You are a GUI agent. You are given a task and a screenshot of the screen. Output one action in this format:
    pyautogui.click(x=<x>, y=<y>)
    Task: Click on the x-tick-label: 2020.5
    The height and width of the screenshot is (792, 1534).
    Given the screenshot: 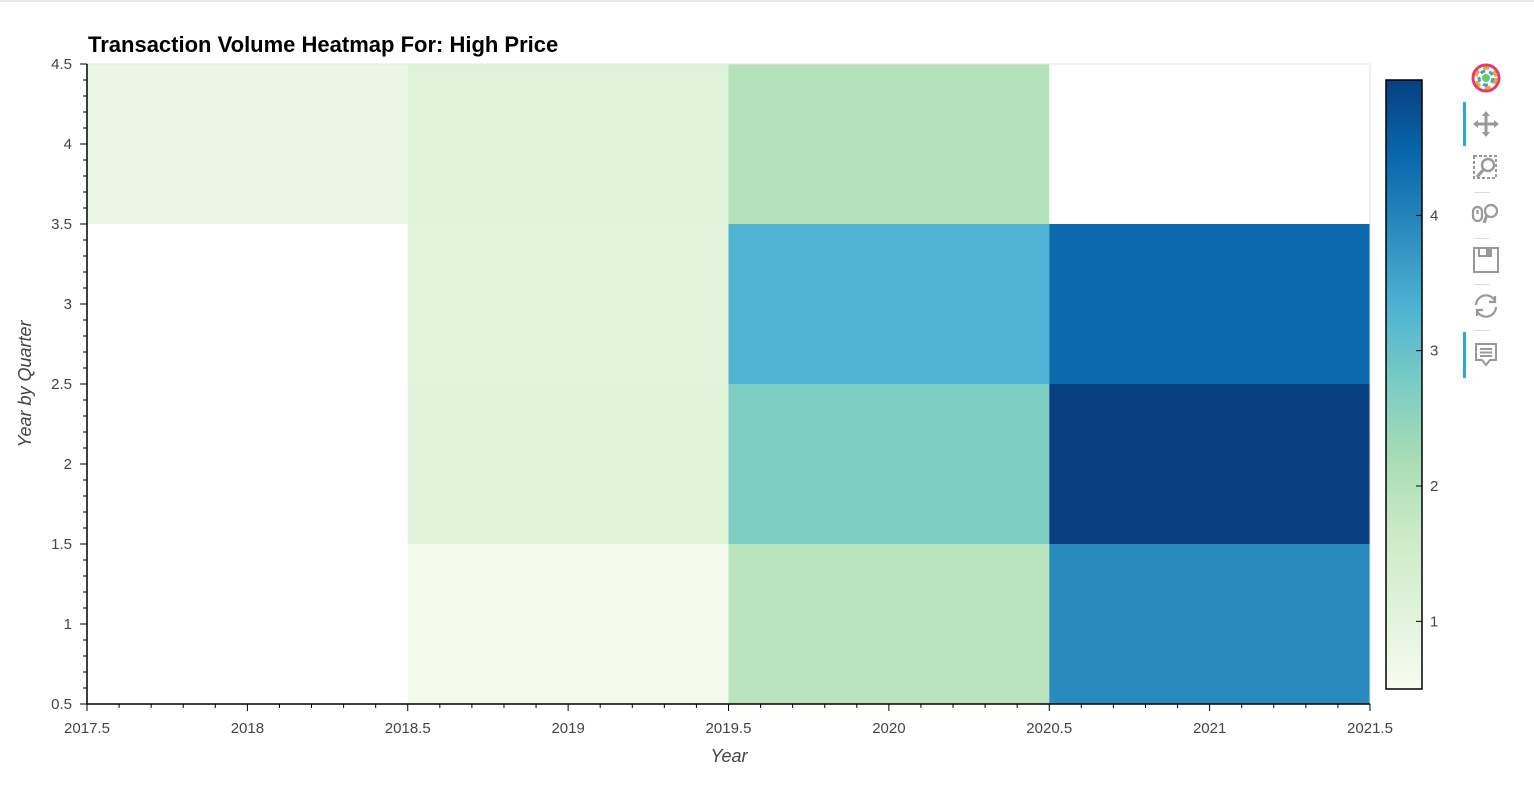 What is the action you would take?
    pyautogui.click(x=1049, y=728)
    